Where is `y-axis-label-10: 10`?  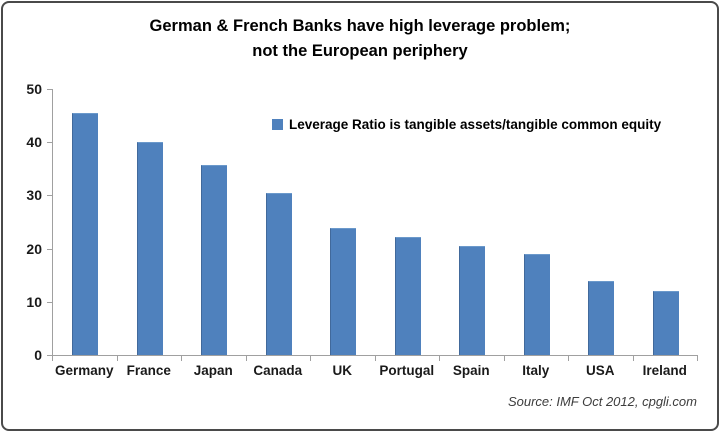 y-axis-label-10: 10 is located at coordinates (34, 301).